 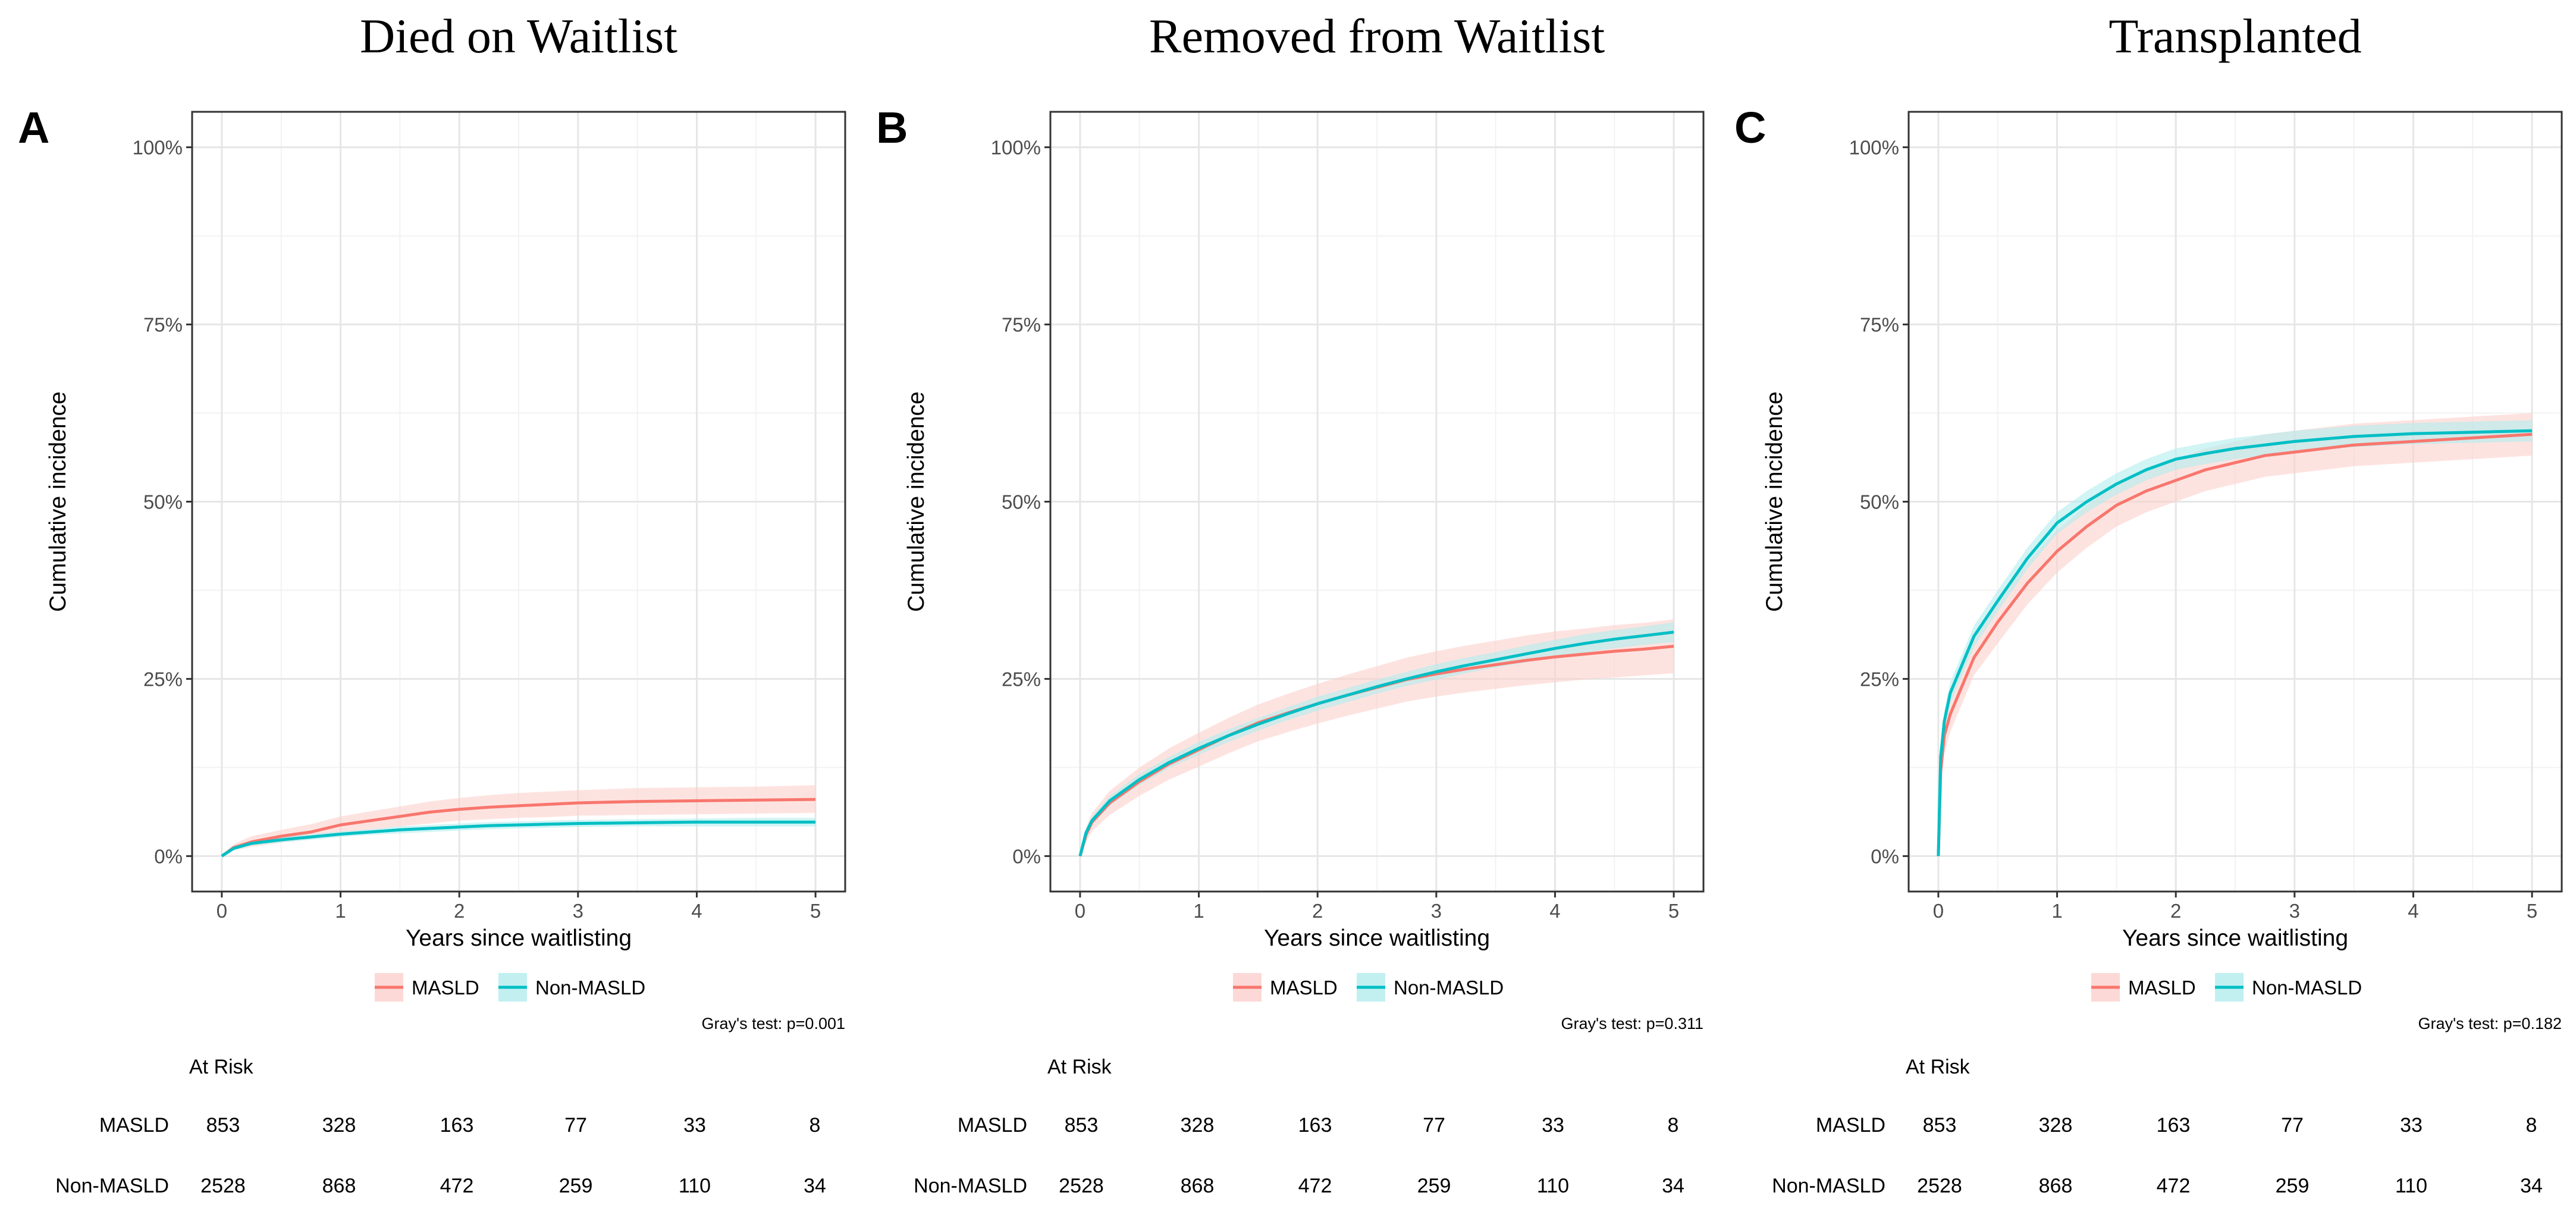 What do you see at coordinates (158, 148) in the screenshot?
I see `y-tick-label: 100%` at bounding box center [158, 148].